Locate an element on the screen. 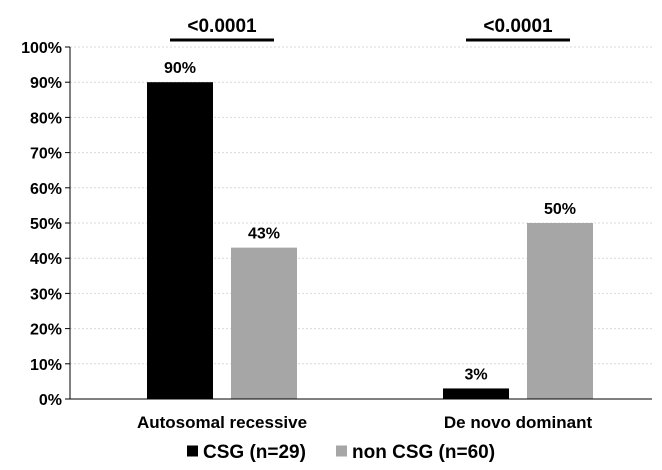 The image size is (662, 470). y-tick-label: 70% is located at coordinates (46, 154).